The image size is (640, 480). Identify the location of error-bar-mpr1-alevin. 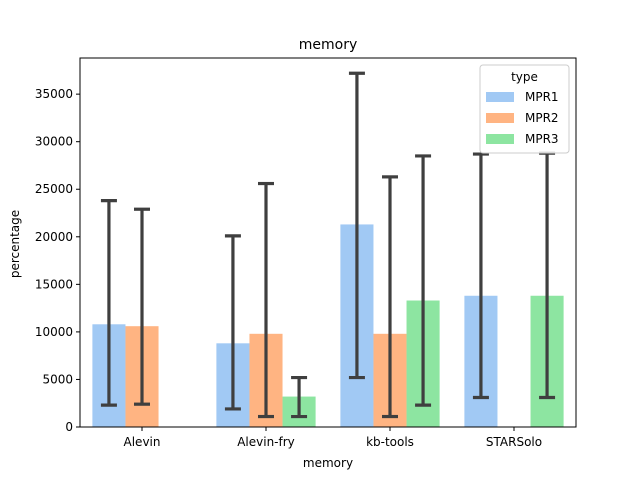
(108, 303).